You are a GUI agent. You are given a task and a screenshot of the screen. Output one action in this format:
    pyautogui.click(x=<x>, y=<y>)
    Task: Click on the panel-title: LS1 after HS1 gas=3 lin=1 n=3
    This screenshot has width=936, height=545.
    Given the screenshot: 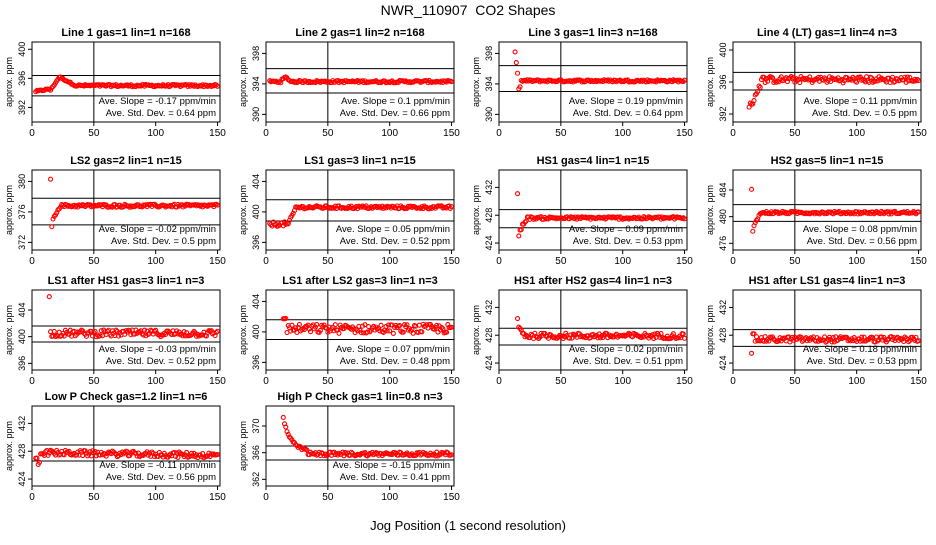 What is the action you would take?
    pyautogui.click(x=126, y=281)
    